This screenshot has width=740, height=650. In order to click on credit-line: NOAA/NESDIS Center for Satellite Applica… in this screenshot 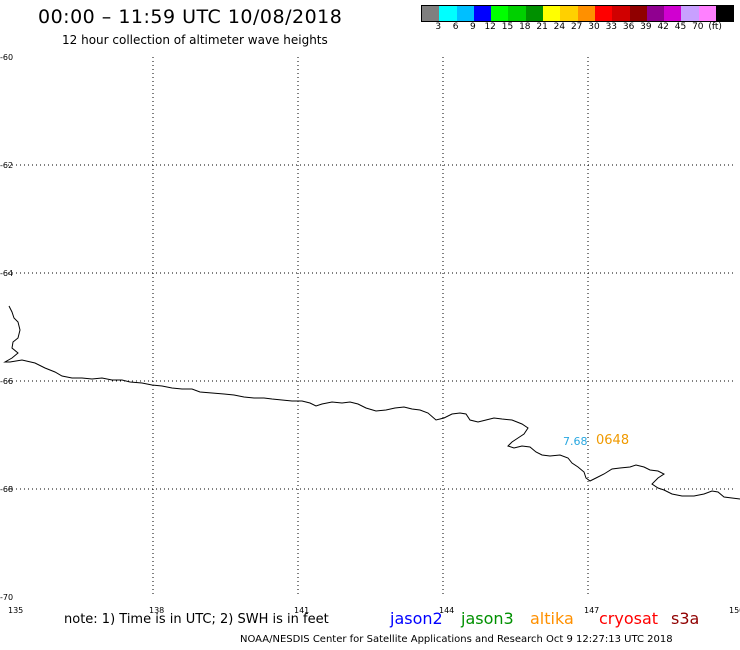, I will do `click(456, 639)`.